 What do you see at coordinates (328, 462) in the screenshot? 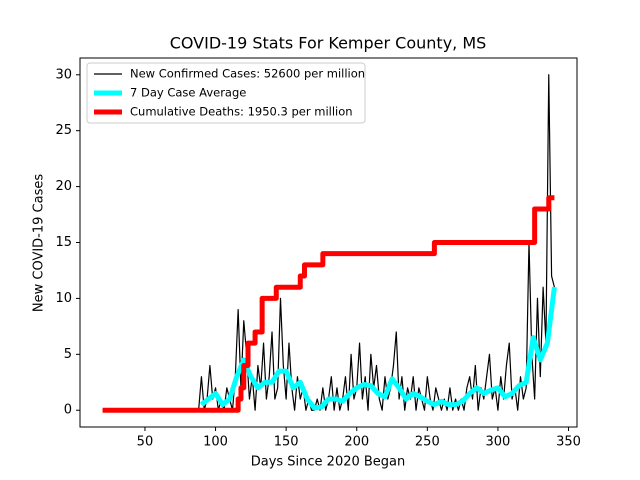
I see `x-axis-label: Days Since 2020 Began` at bounding box center [328, 462].